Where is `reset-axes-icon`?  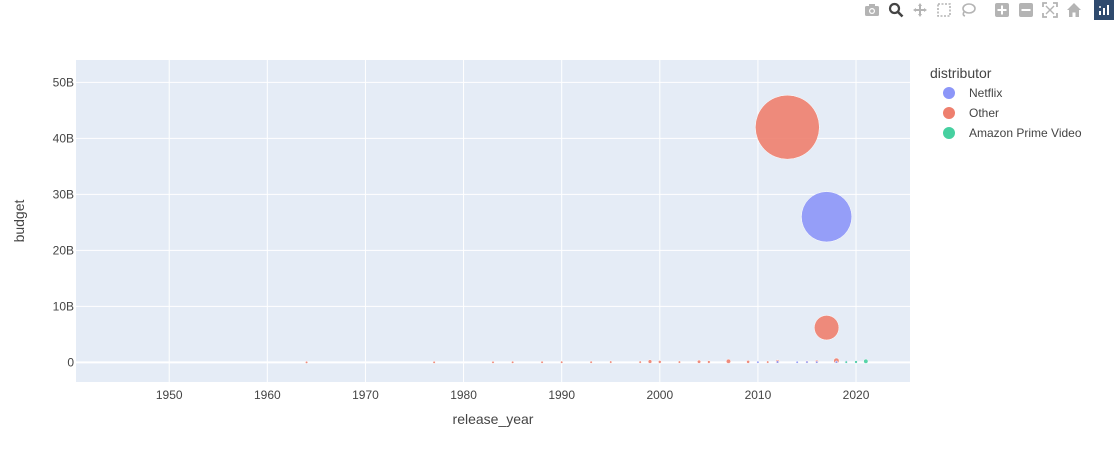
reset-axes-icon is located at coordinates (1074, 10).